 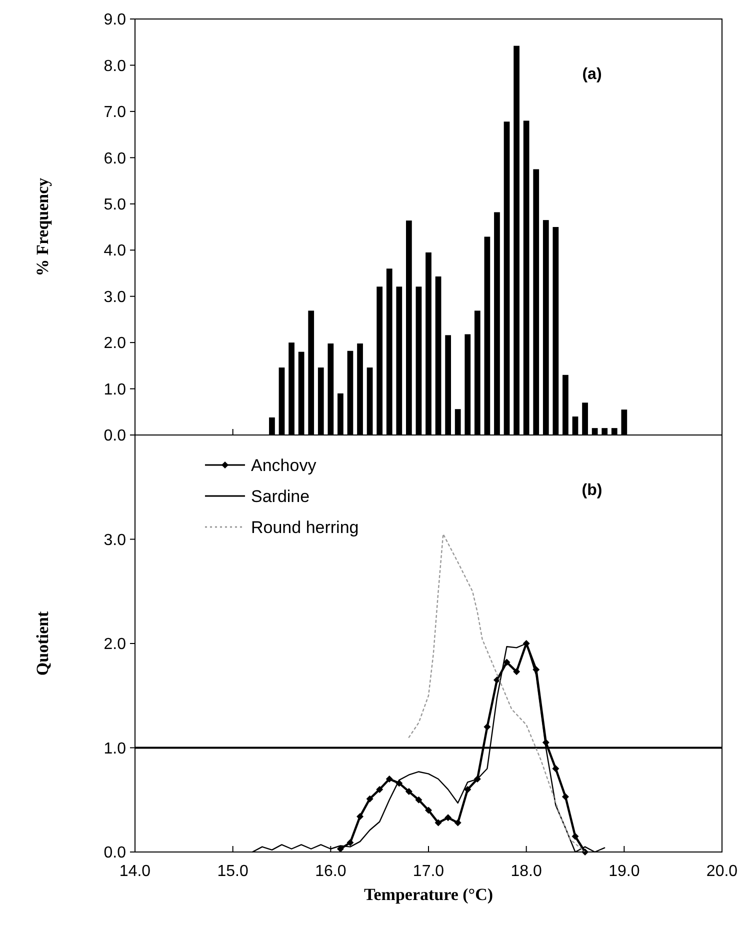 What do you see at coordinates (330, 871) in the screenshot?
I see `x-tick-label: 16.0` at bounding box center [330, 871].